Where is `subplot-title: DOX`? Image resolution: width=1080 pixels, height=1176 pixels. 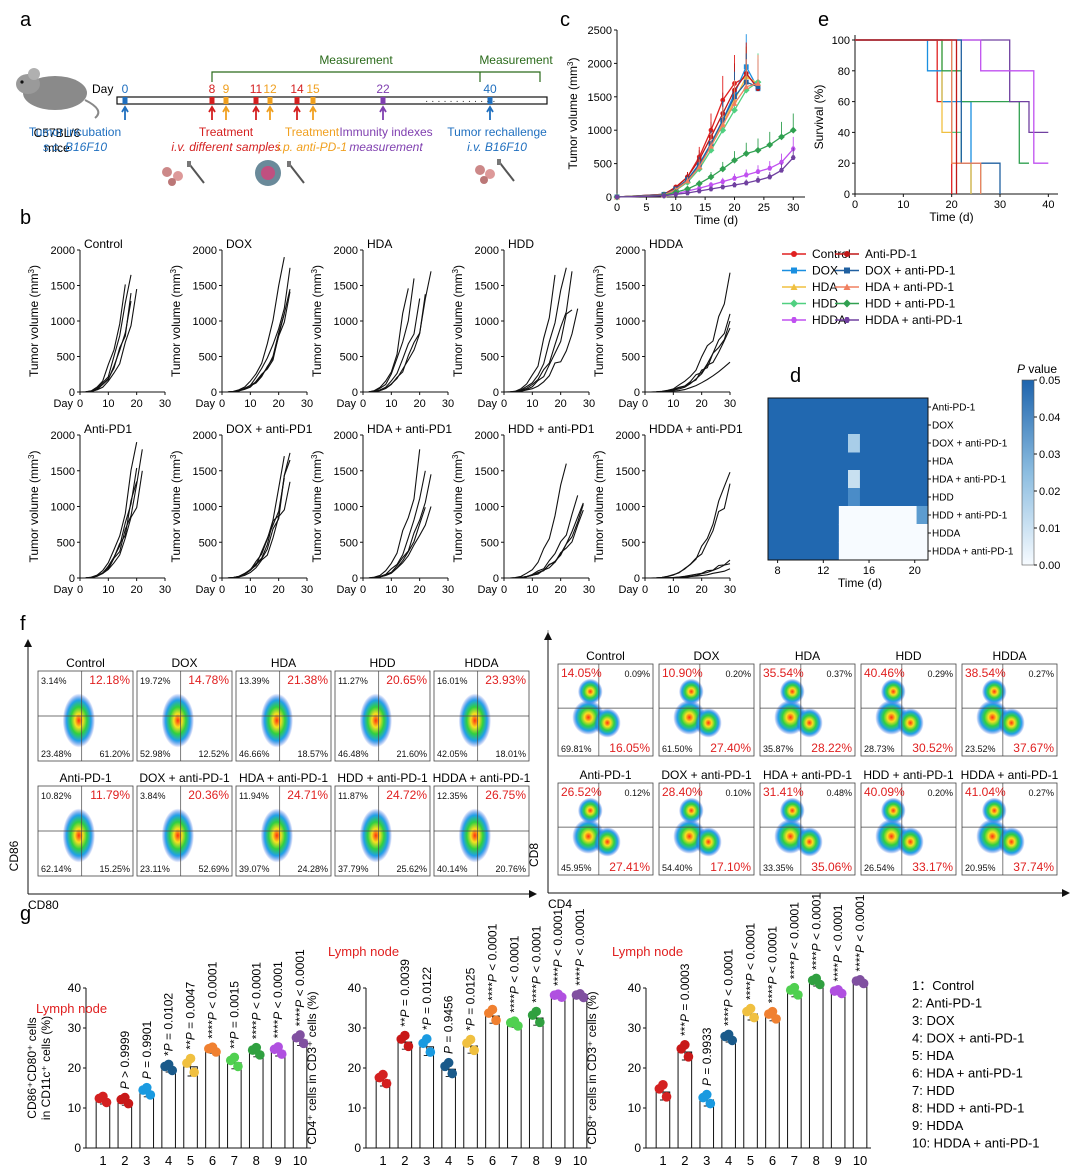
subplot-title: DOX is located at coordinates (239, 244).